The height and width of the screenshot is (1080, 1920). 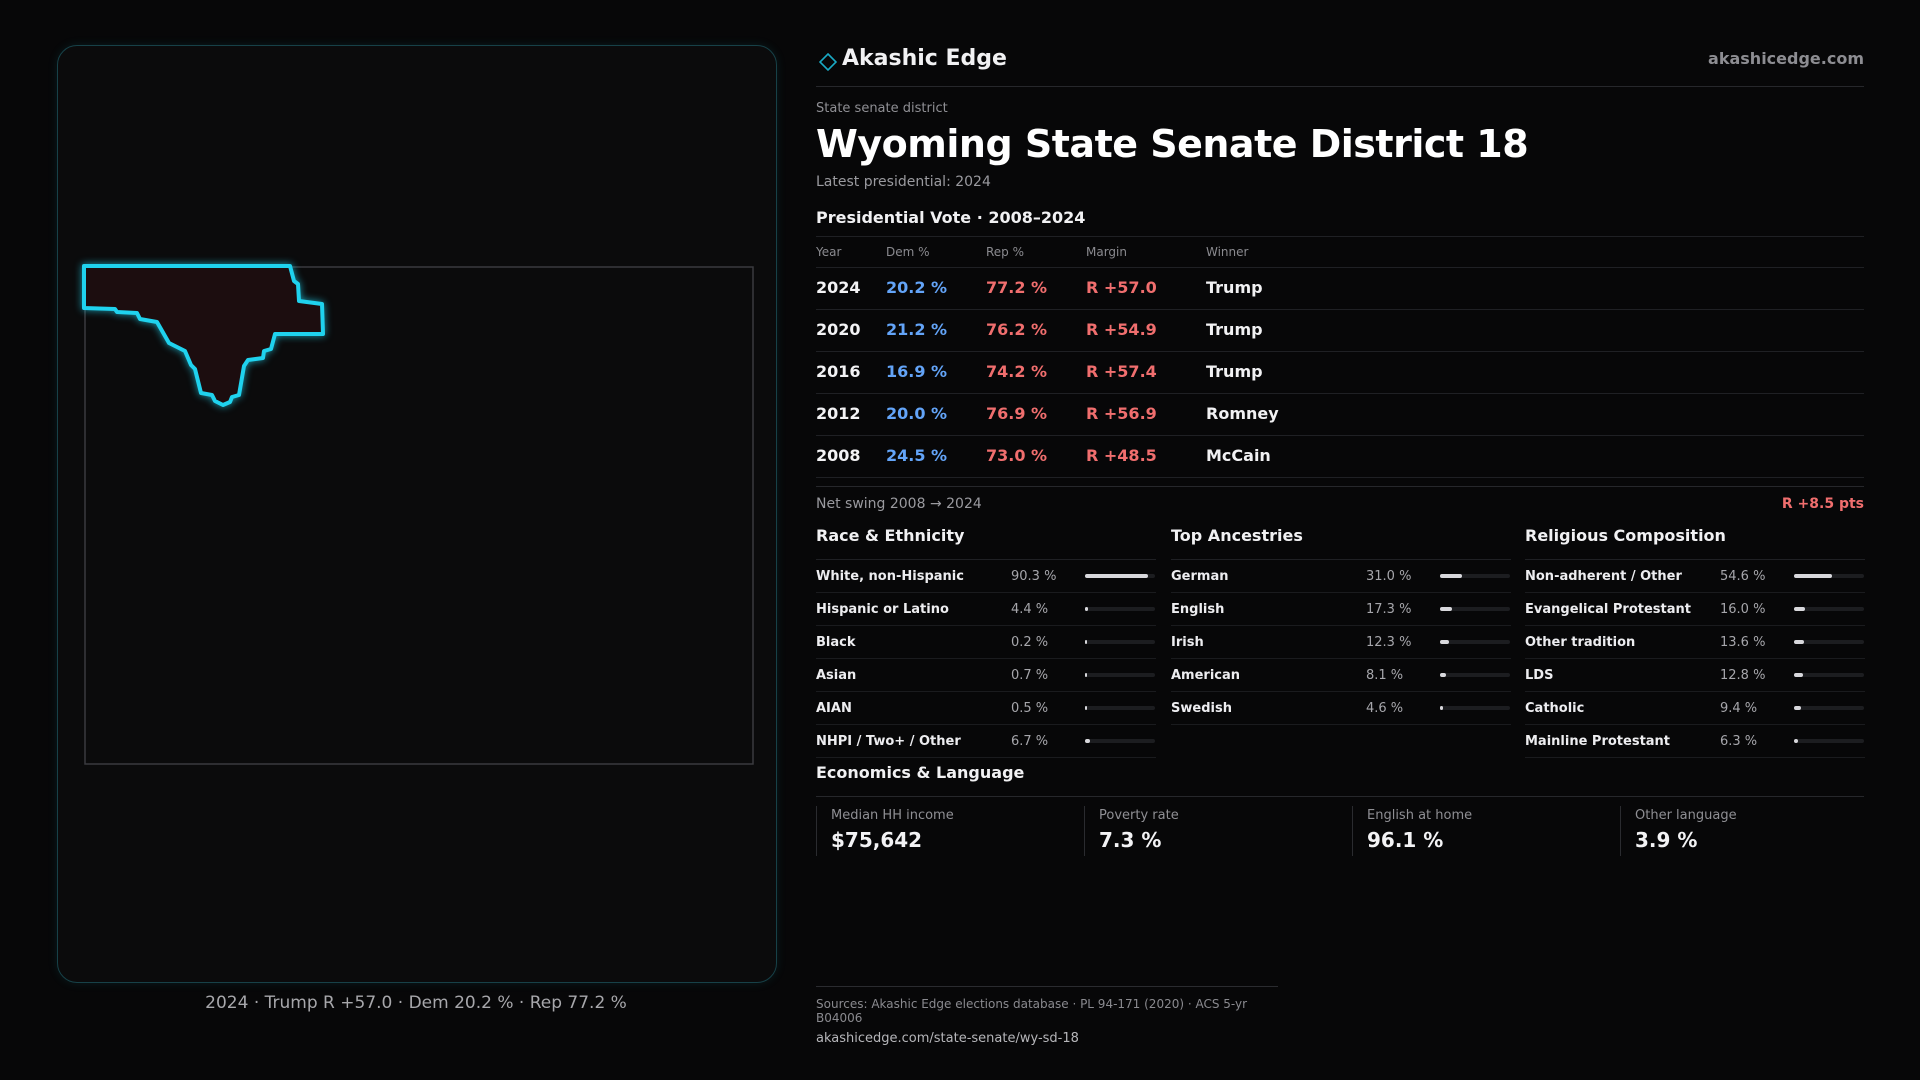 What do you see at coordinates (1106, 252) in the screenshot?
I see `col-margin: Margin` at bounding box center [1106, 252].